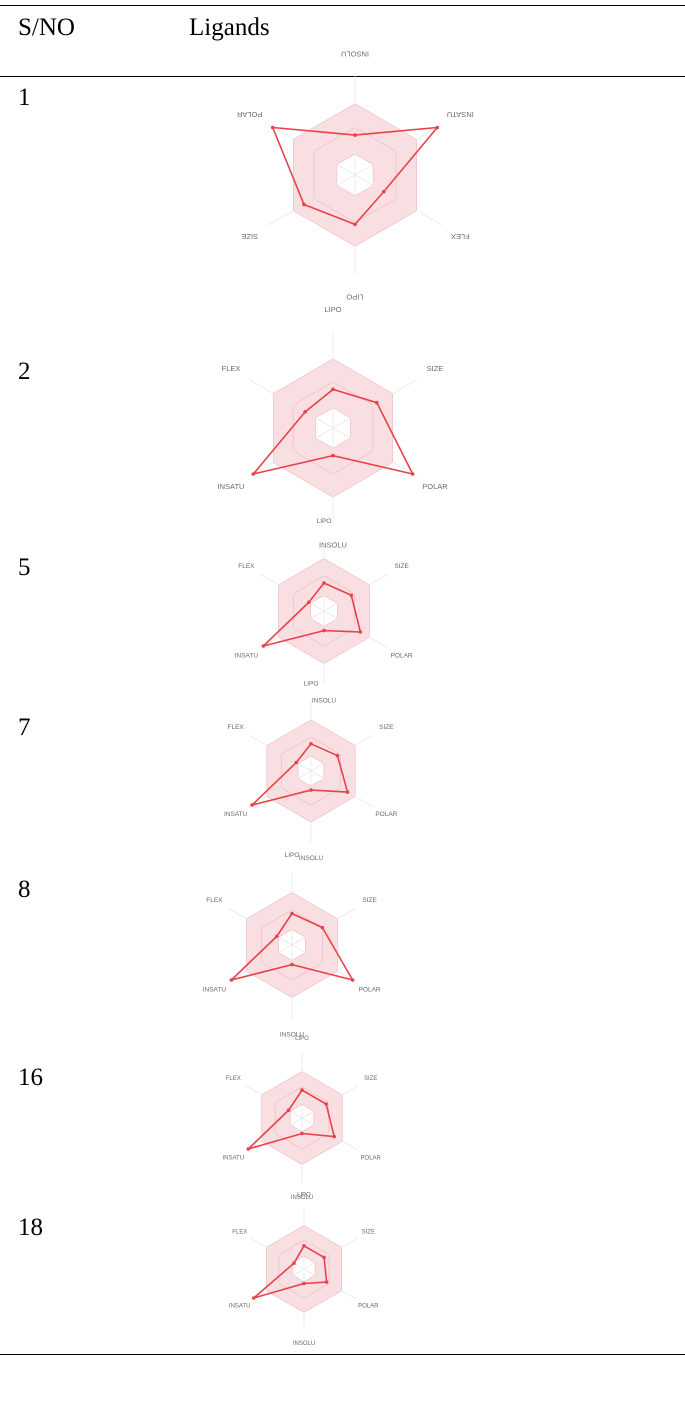 The width and height of the screenshot is (685, 1402). Describe the element at coordinates (24, 727) in the screenshot. I see `row-sno: 7` at that location.